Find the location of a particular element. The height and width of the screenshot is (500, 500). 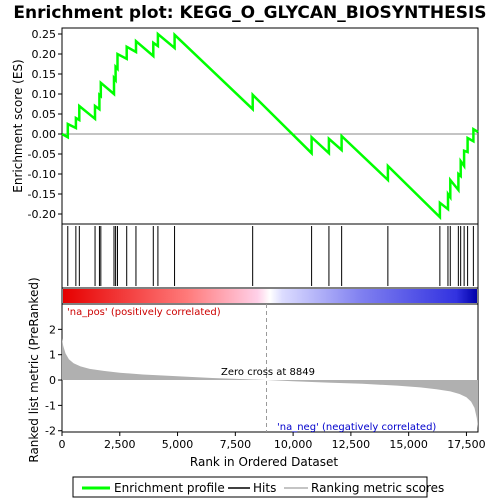

legend-box is located at coordinates (250, 487).